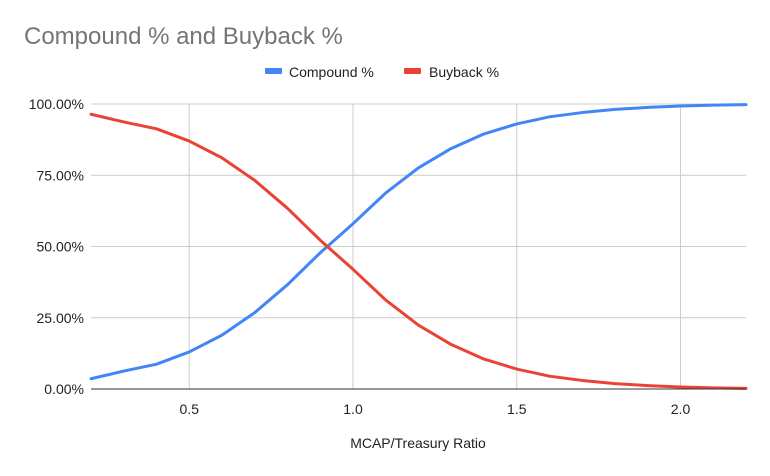 The width and height of the screenshot is (770, 476). Describe the element at coordinates (60, 247) in the screenshot. I see `y-tick-label: 50.00%` at that location.